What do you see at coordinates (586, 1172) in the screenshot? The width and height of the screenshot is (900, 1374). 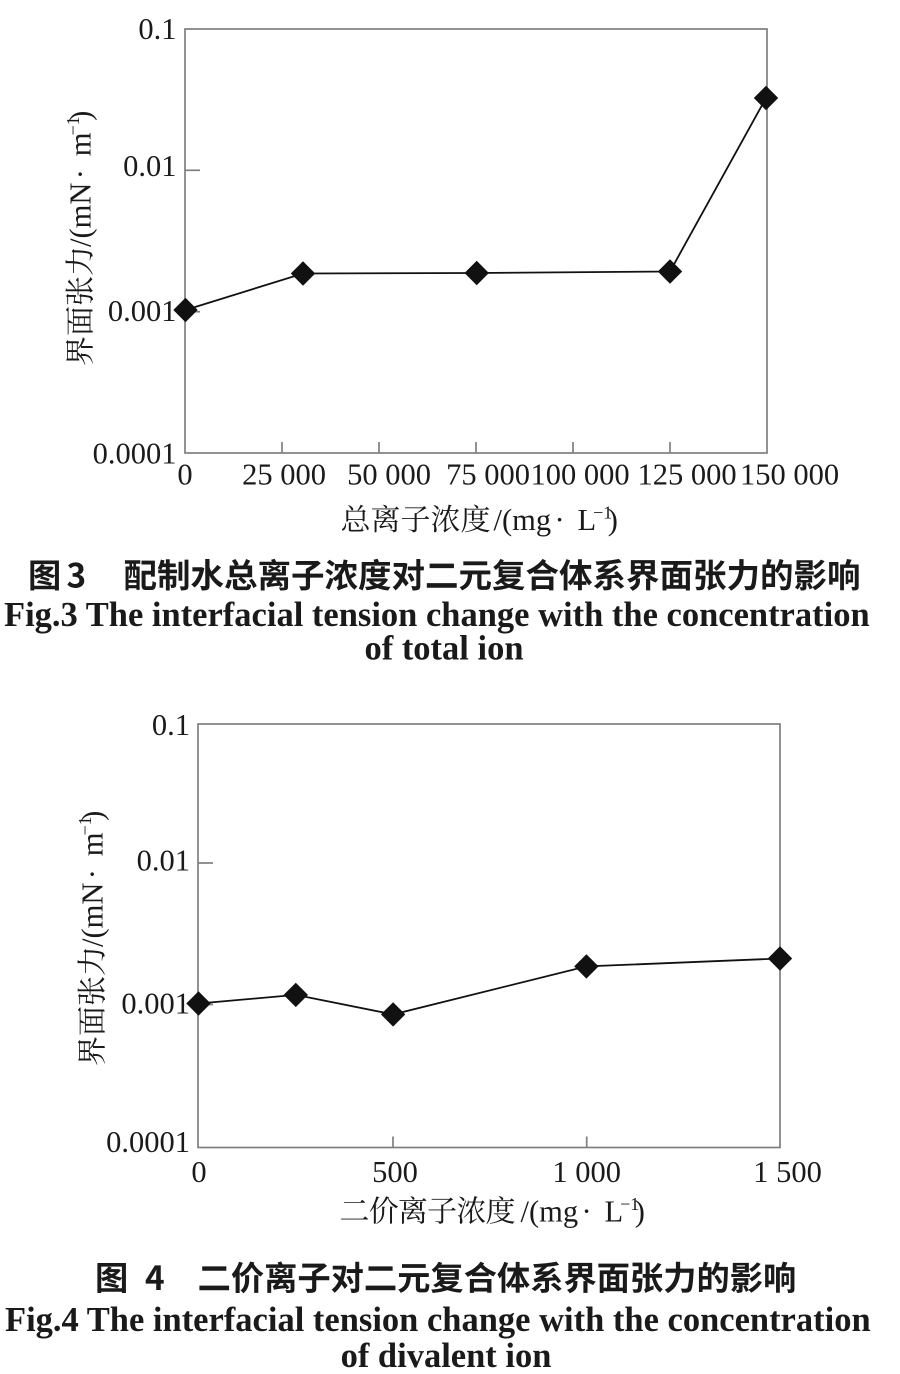 I see `svg-text: 1 000` at bounding box center [586, 1172].